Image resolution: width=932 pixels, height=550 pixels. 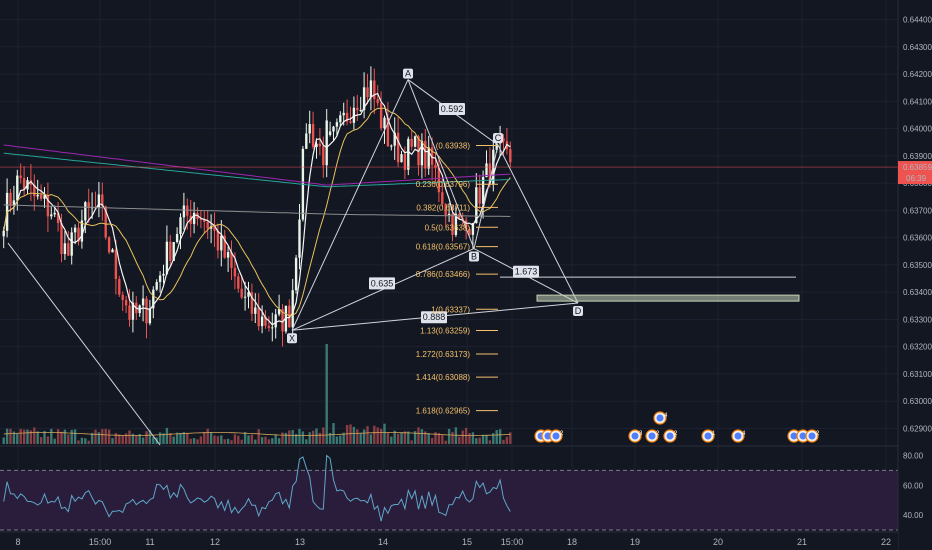 What do you see at coordinates (915, 173) in the screenshot?
I see `current-price-tag` at bounding box center [915, 173].